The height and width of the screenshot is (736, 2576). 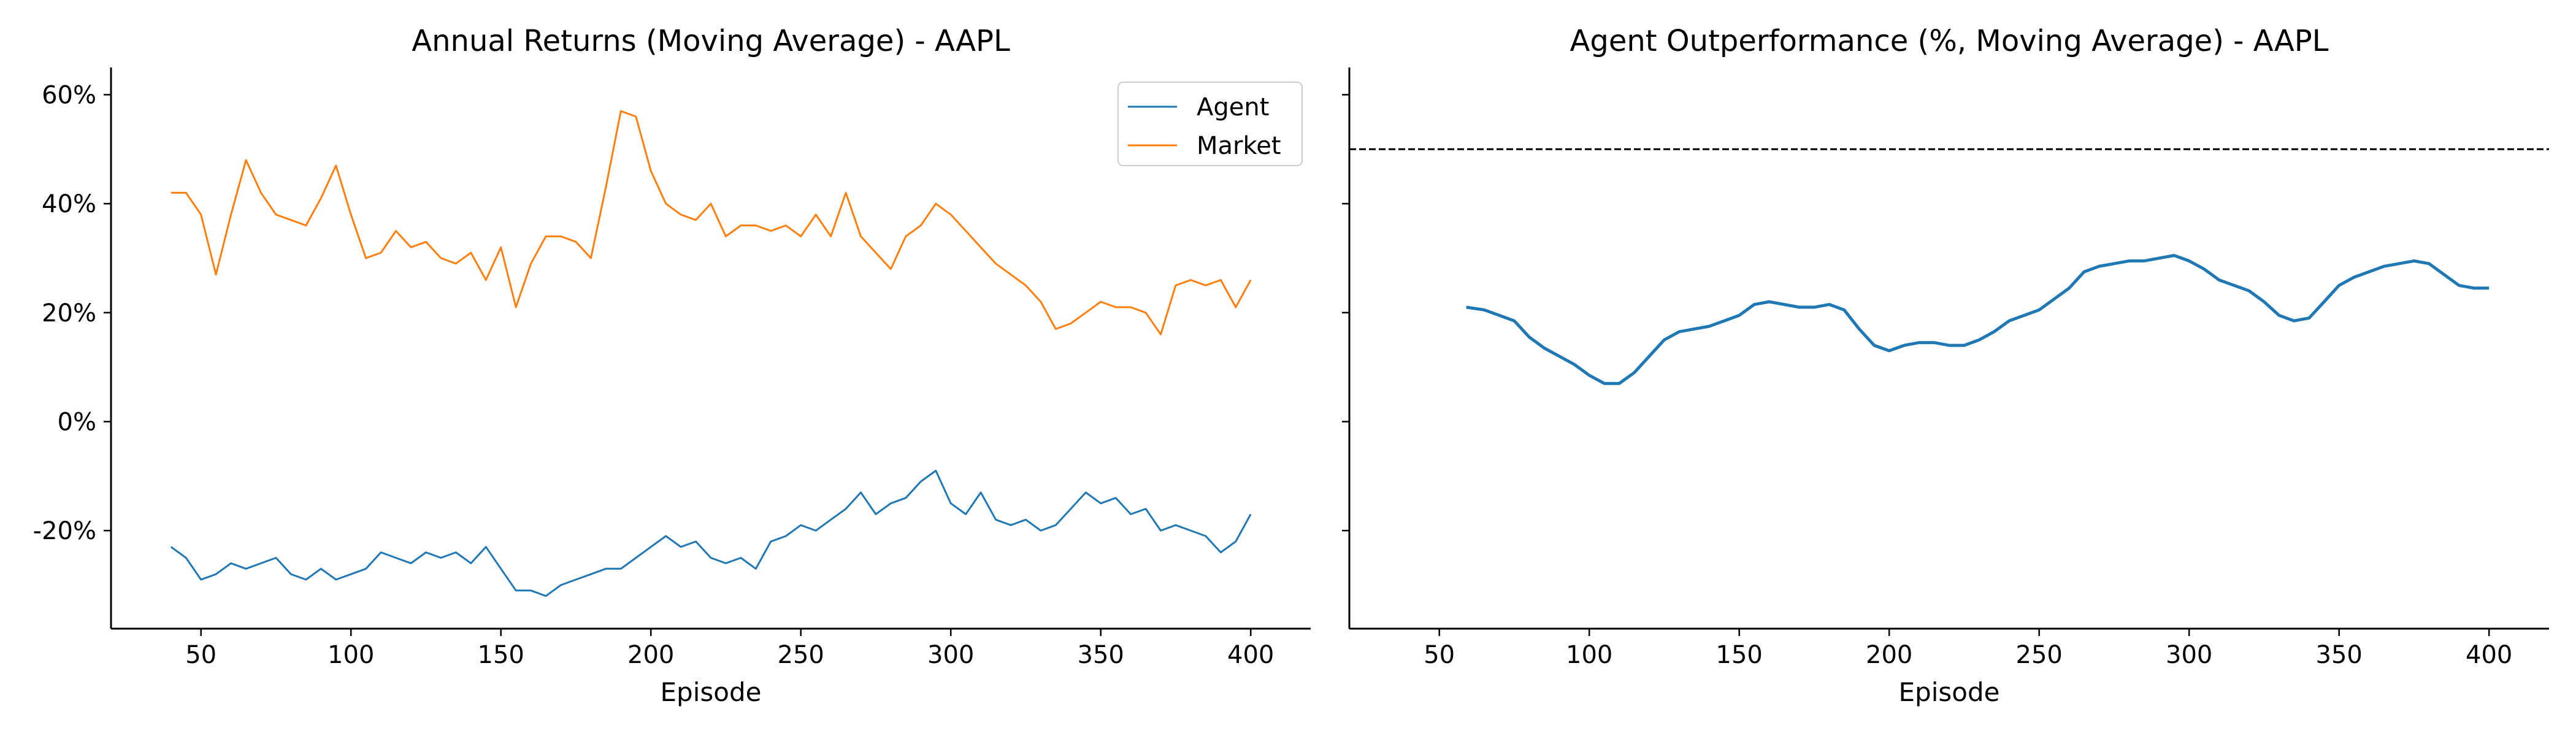 I want to click on returns-x-tick-label: 350, so click(x=1101, y=655).